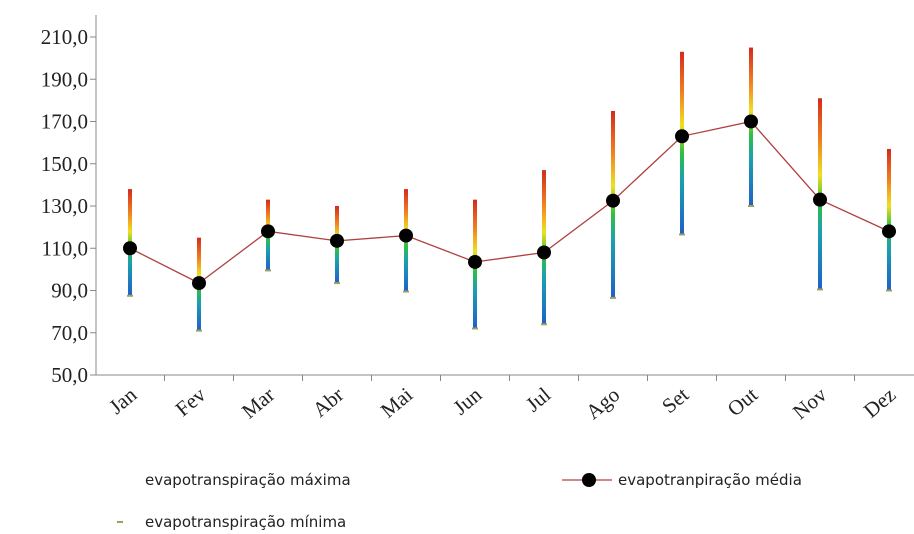  Describe the element at coordinates (69, 291) in the screenshot. I see `y-tick-label: 90,0` at that location.